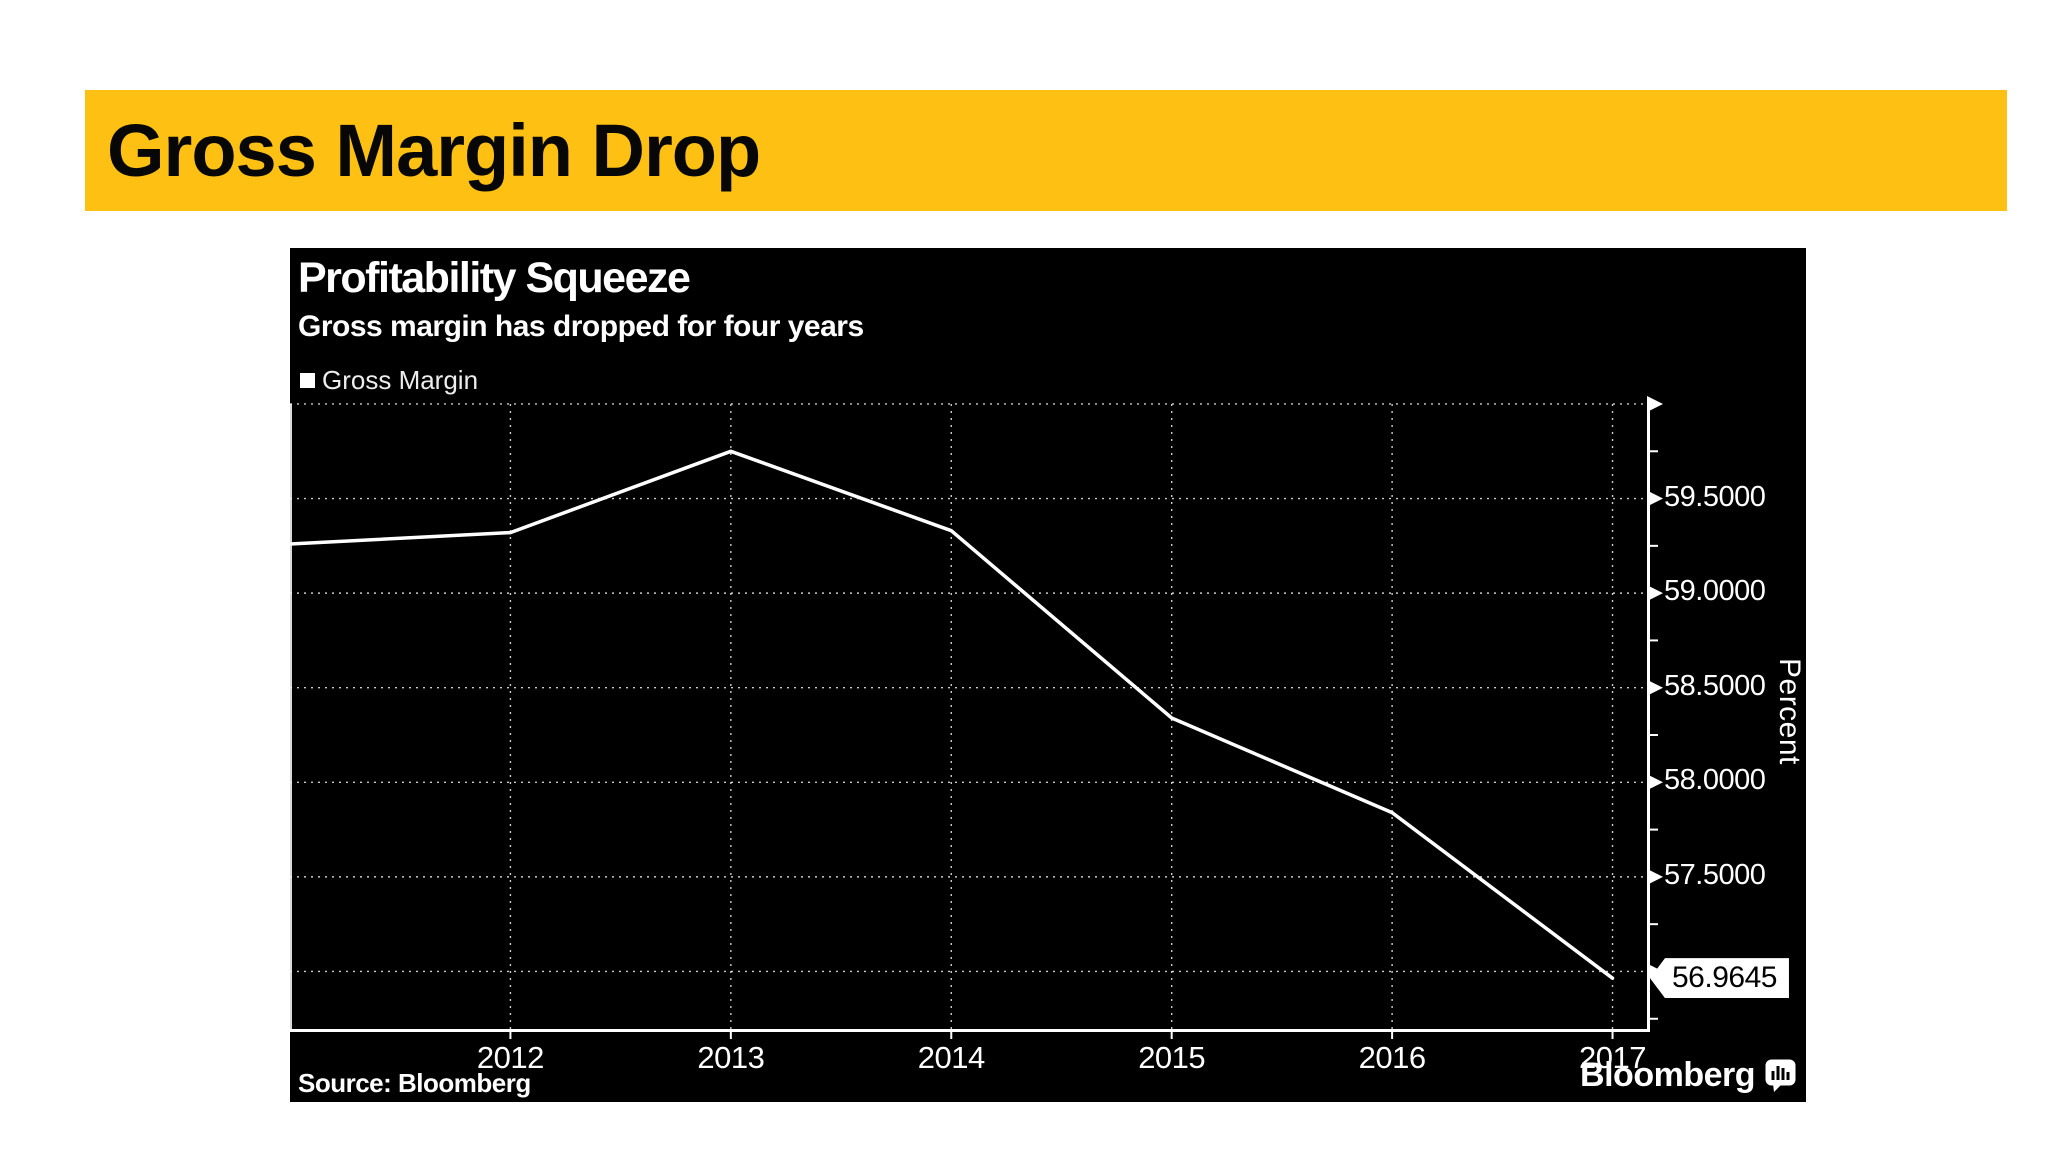  Describe the element at coordinates (731, 1057) in the screenshot. I see `x-axis-label: 2013` at that location.